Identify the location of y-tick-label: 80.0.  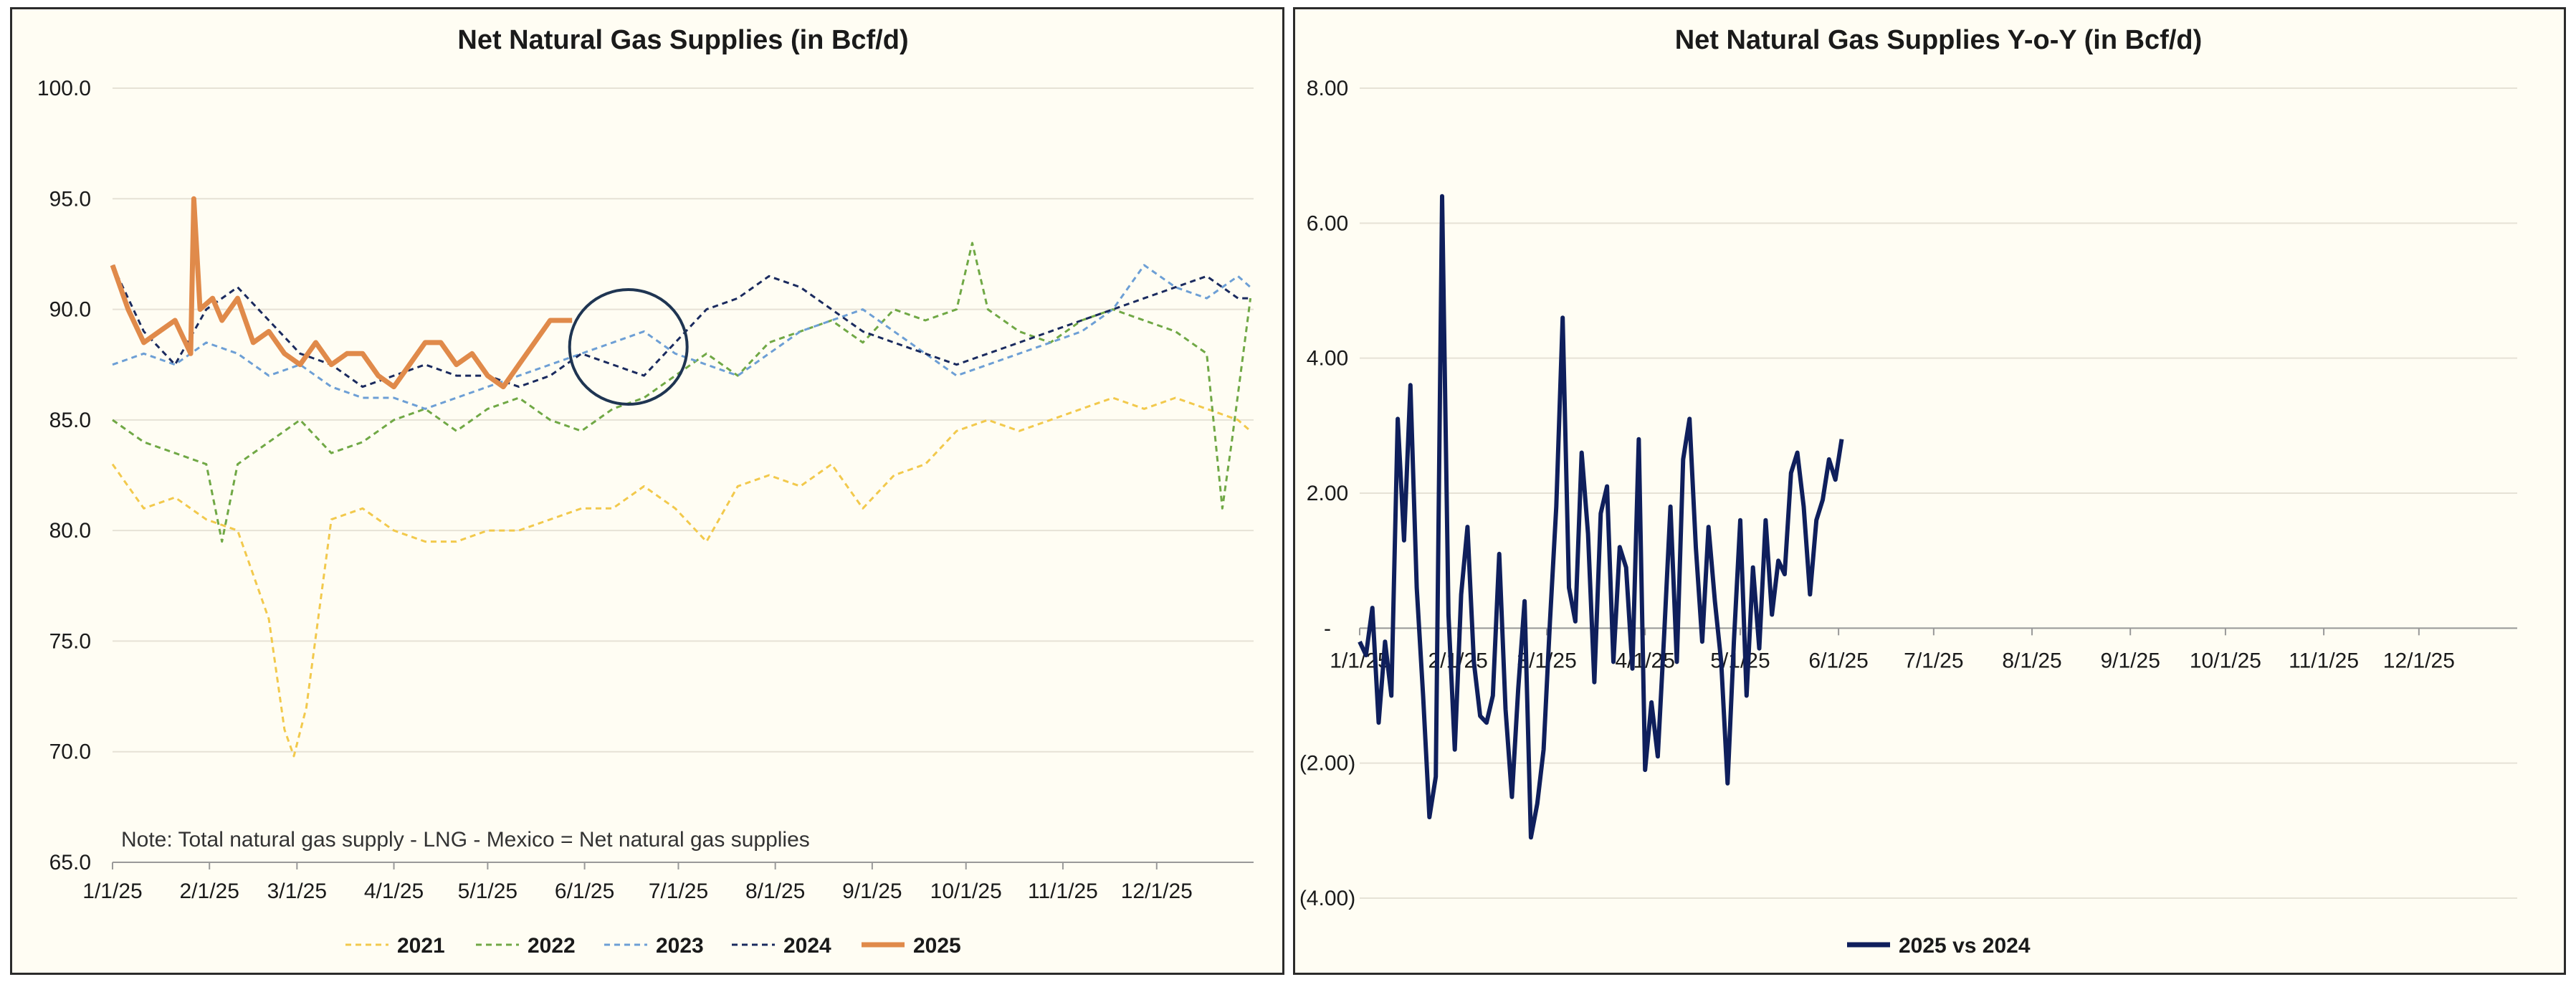
(70, 531).